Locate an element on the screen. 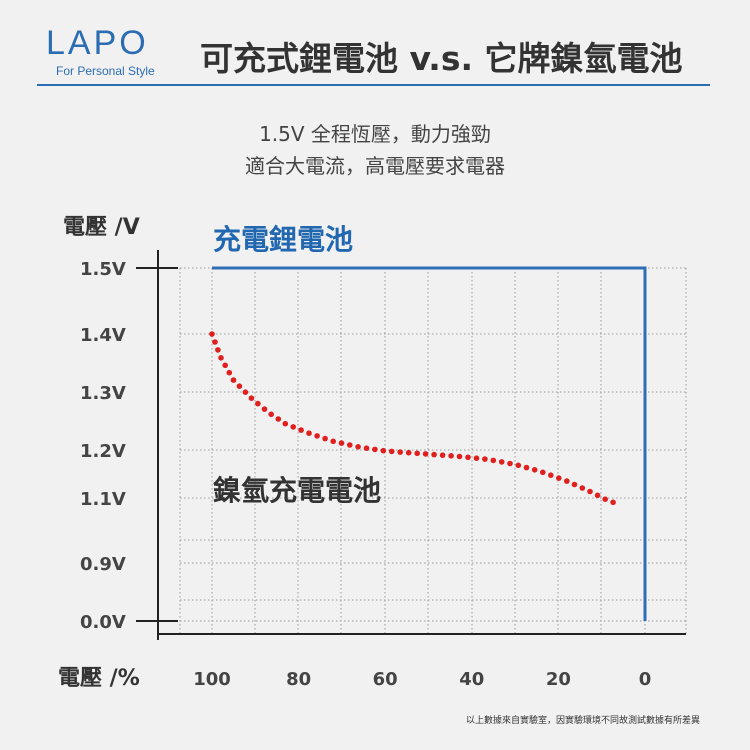 This screenshot has height=750, width=750. y-tick-label: 0.9V is located at coordinates (103, 564).